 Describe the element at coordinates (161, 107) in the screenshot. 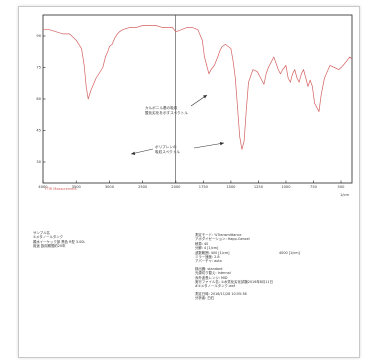

I see `annotation-carbonyl-line1: カルボニル基の吸収` at that location.